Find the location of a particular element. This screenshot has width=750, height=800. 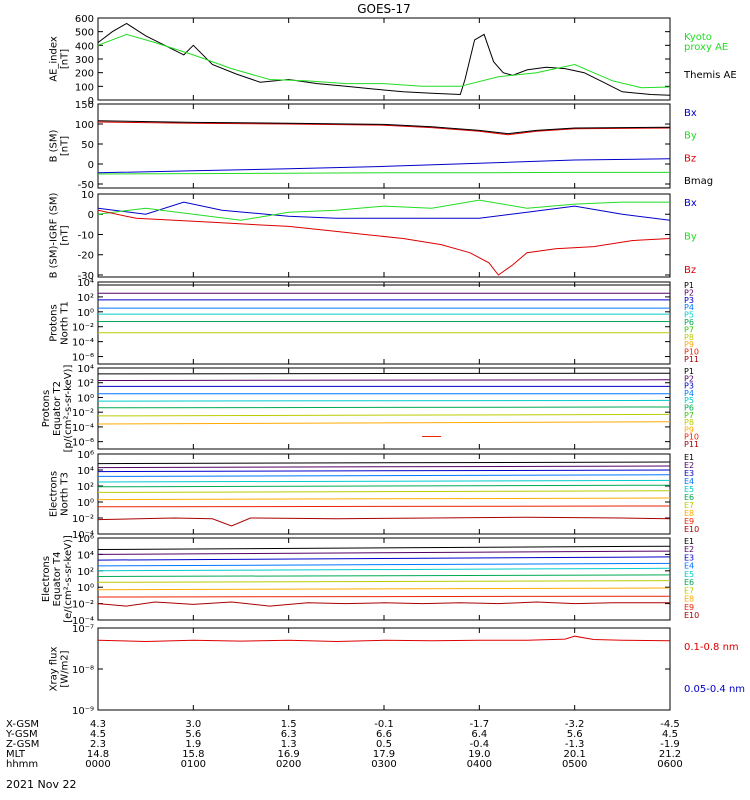

y-tick-label: -20 is located at coordinates (86, 256).